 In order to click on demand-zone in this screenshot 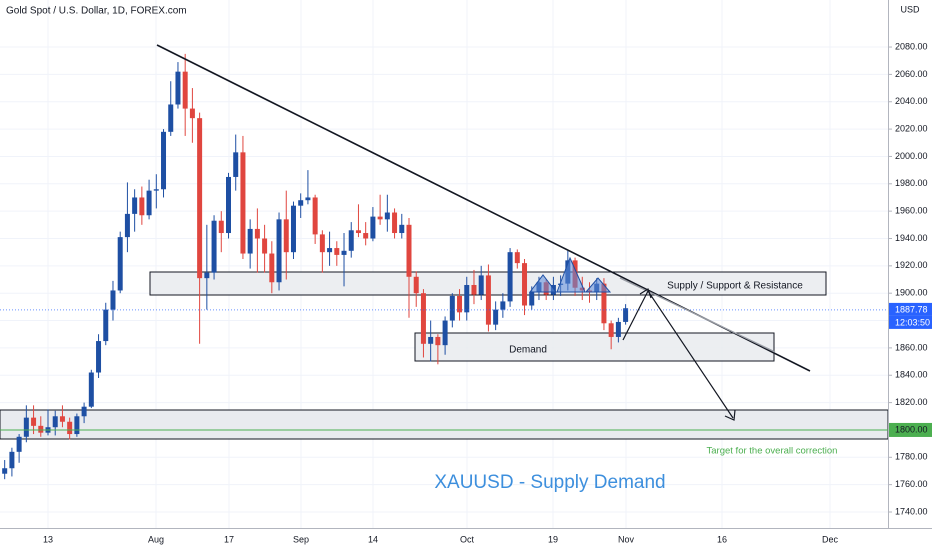, I will do `click(594, 347)`.